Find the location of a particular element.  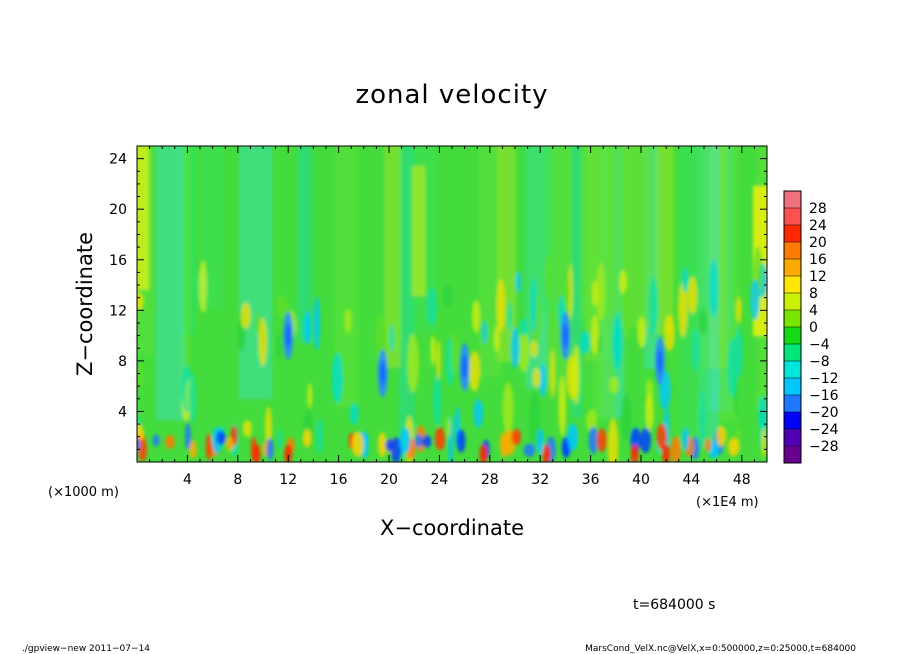

colorbar-label: −28 is located at coordinates (824, 447).